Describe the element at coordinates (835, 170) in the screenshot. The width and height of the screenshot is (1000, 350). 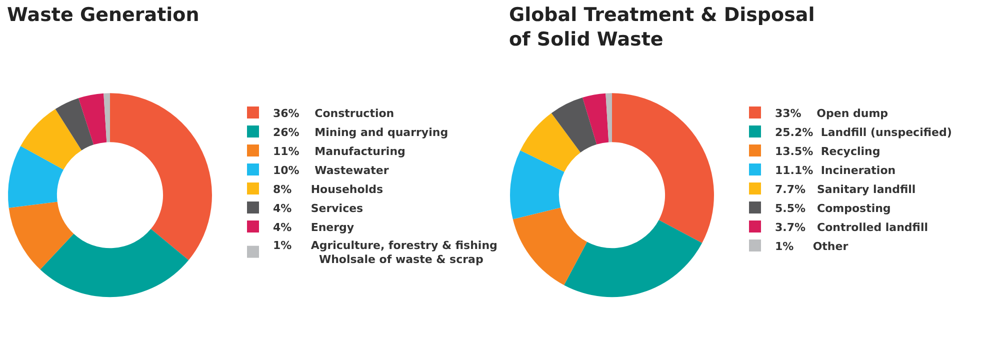
I see `legend-label: 11.1% Incineration` at that location.